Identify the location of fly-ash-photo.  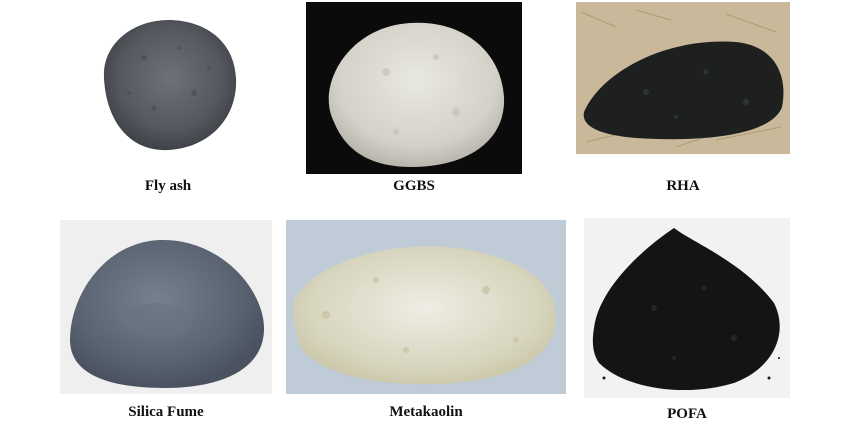
(168, 84).